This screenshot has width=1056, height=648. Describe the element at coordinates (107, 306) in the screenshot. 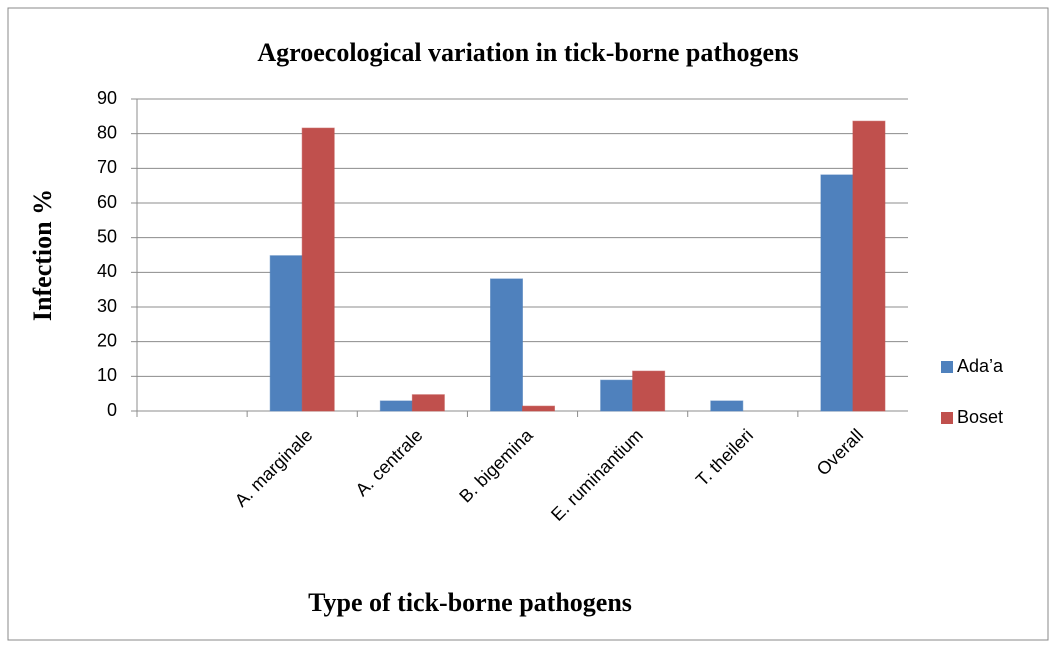

I see `y-tick-label: 30` at that location.